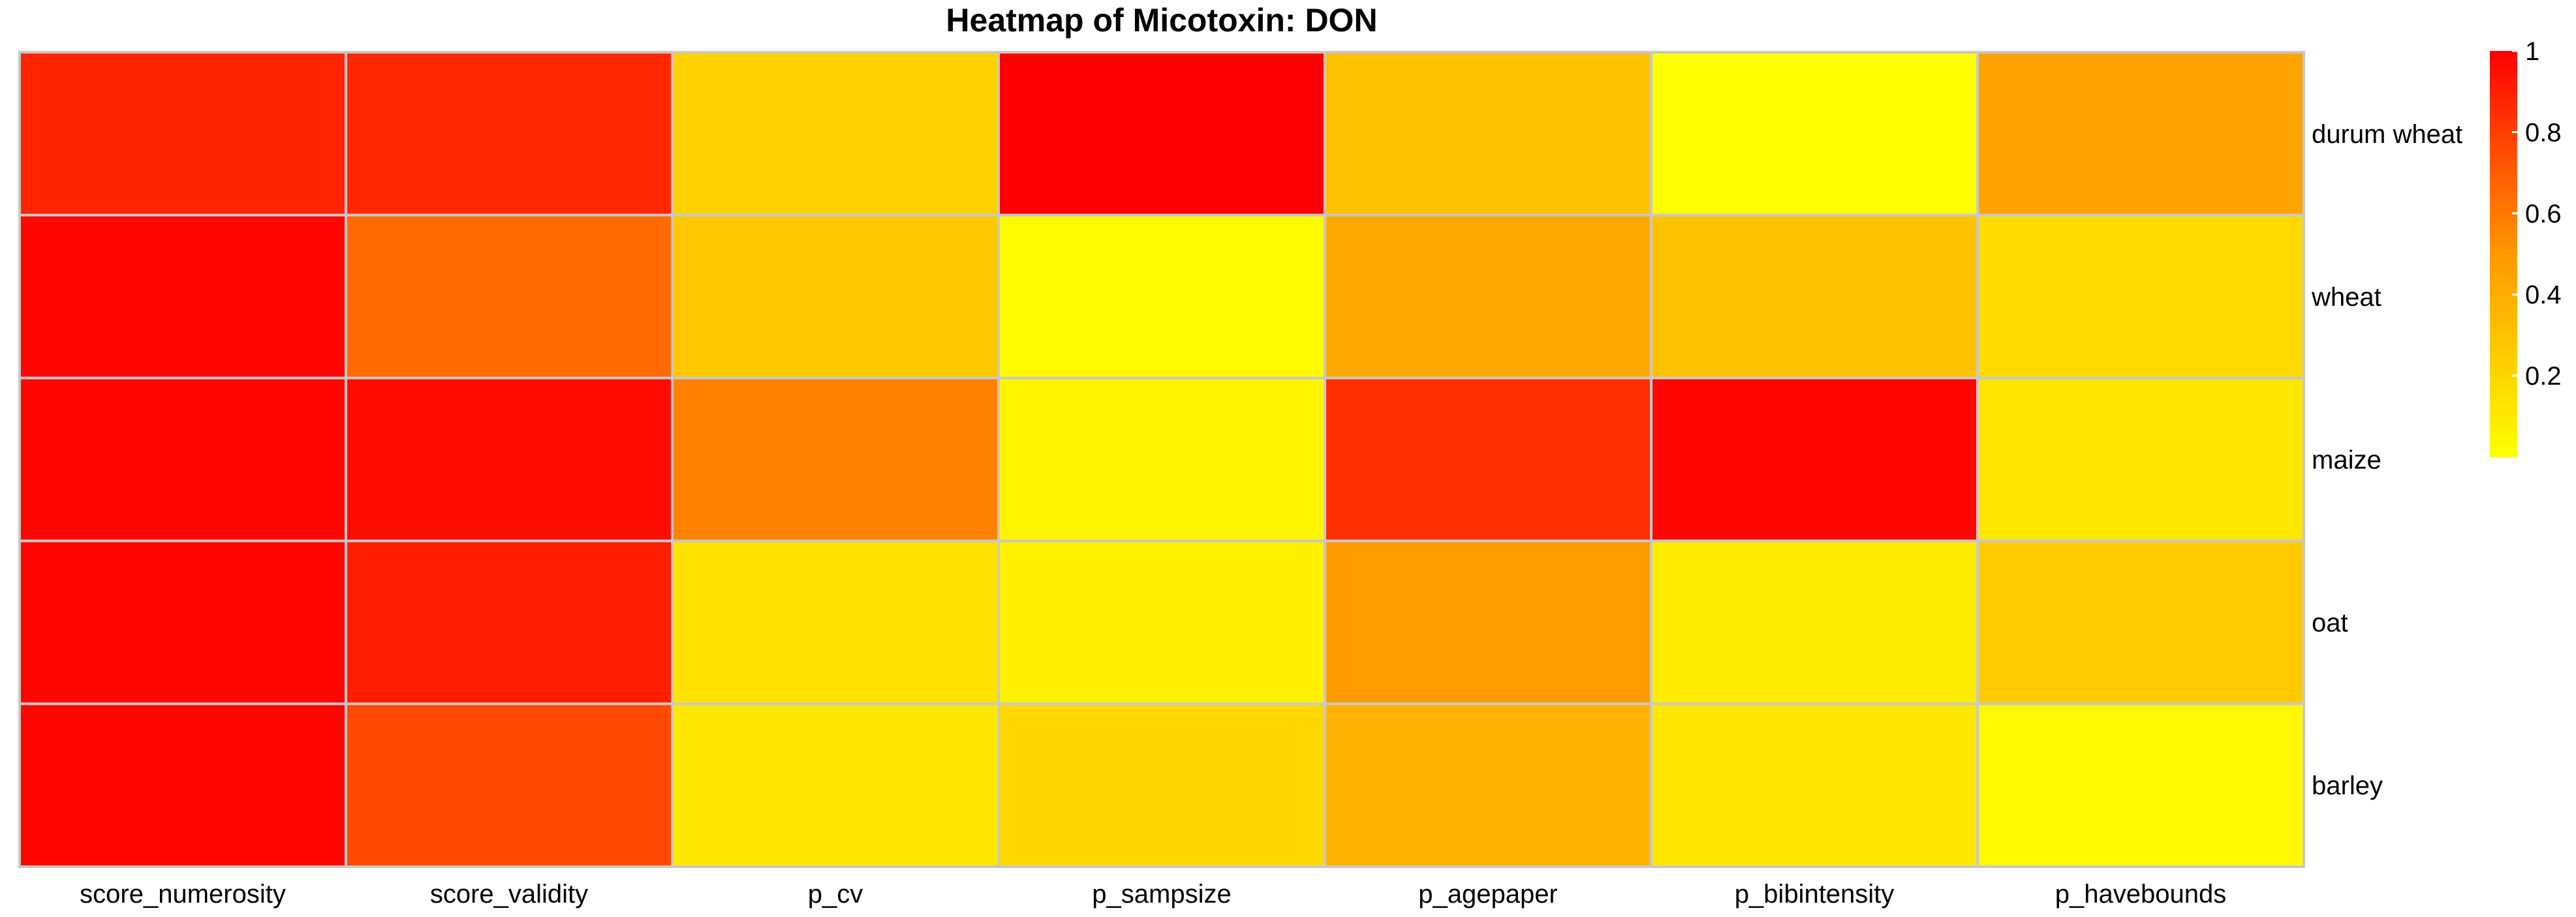 Image resolution: width=2576 pixels, height=917 pixels. Describe the element at coordinates (182, 459) in the screenshot. I see `heatmap-cell-maize-score_numerosity` at that location.